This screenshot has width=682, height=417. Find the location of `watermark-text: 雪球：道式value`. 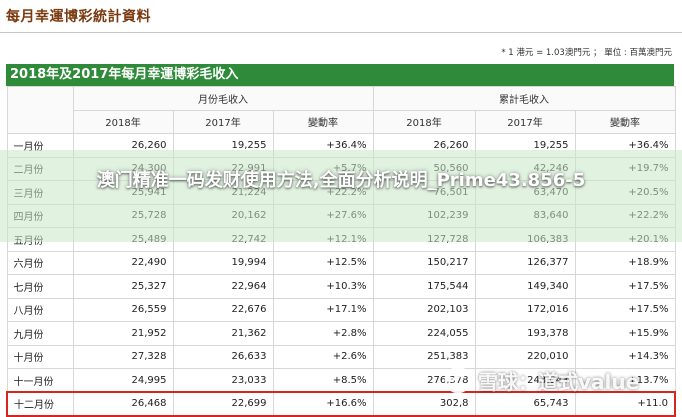

watermark-text: 雪球：道式value is located at coordinates (559, 381).